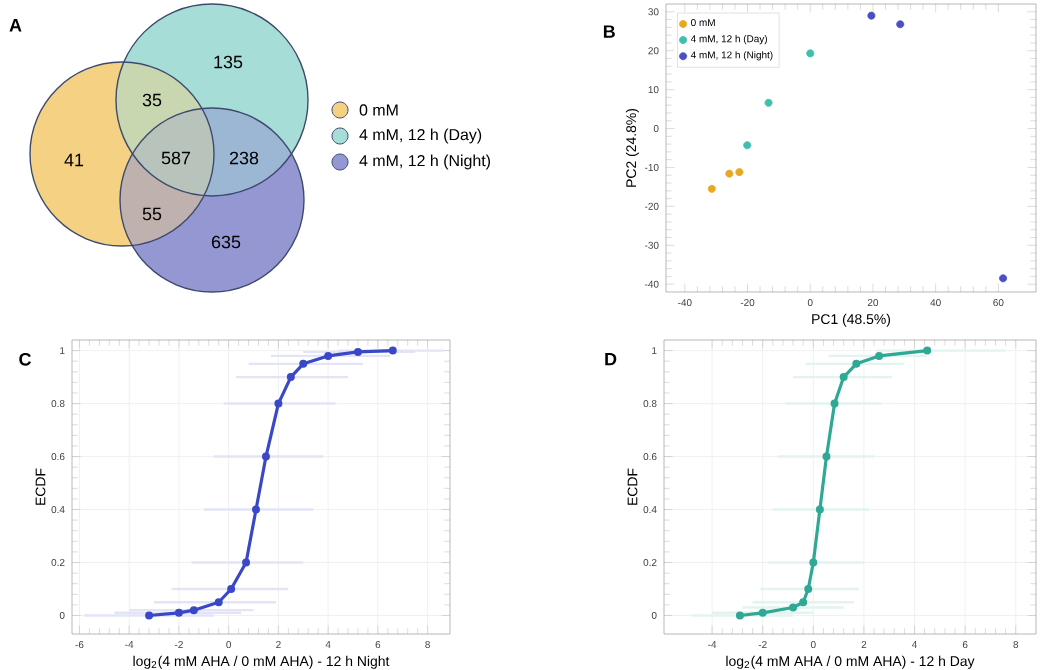 The image size is (1040, 670). Describe the element at coordinates (152, 100) in the screenshot. I see `text: 35` at that location.